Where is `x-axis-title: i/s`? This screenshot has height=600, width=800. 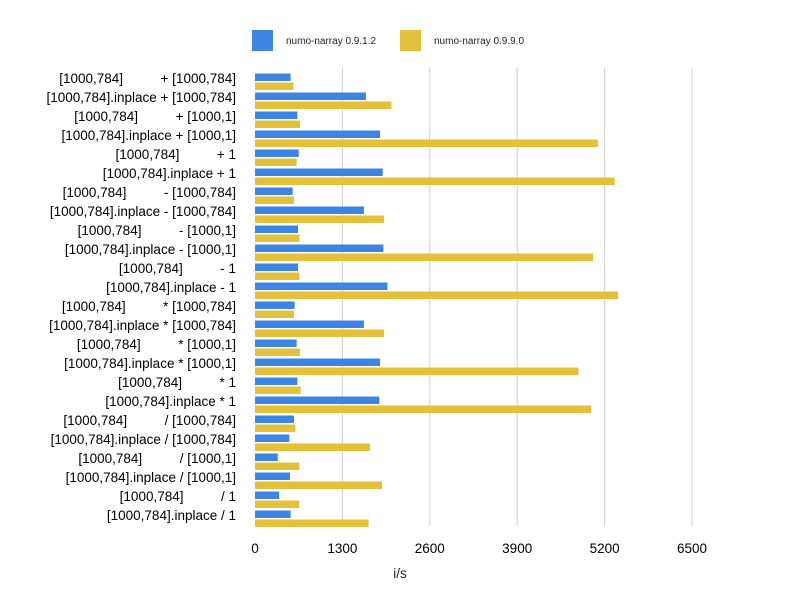
x-axis-title: i/s is located at coordinates (400, 573).